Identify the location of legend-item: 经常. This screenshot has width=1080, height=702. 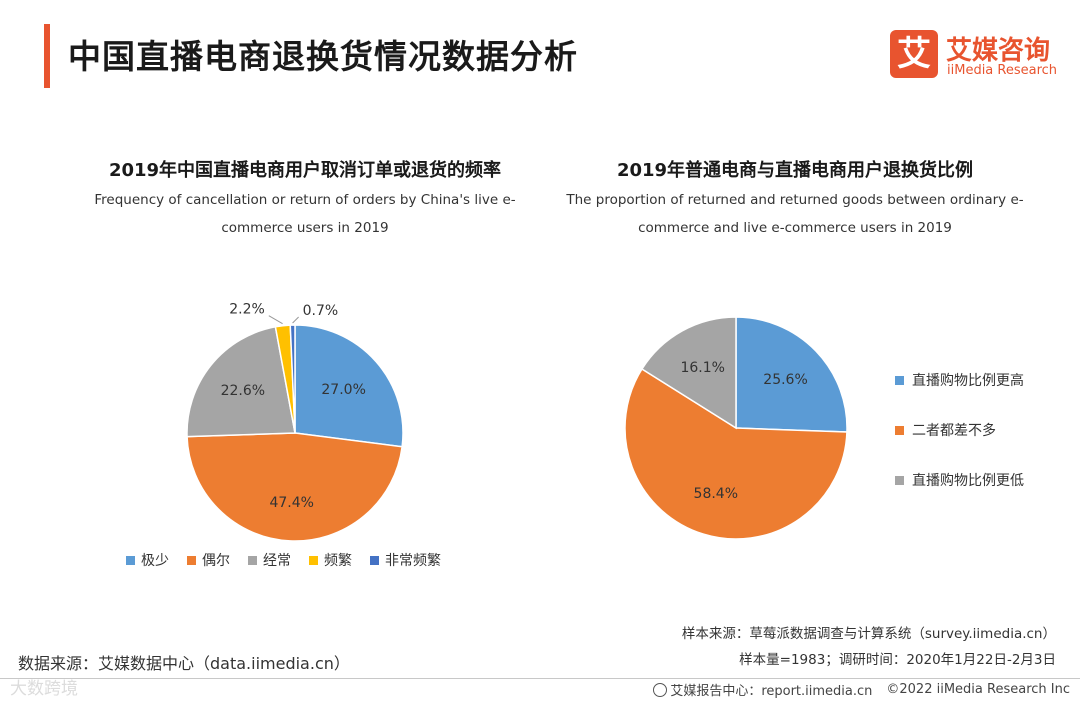
(269, 560).